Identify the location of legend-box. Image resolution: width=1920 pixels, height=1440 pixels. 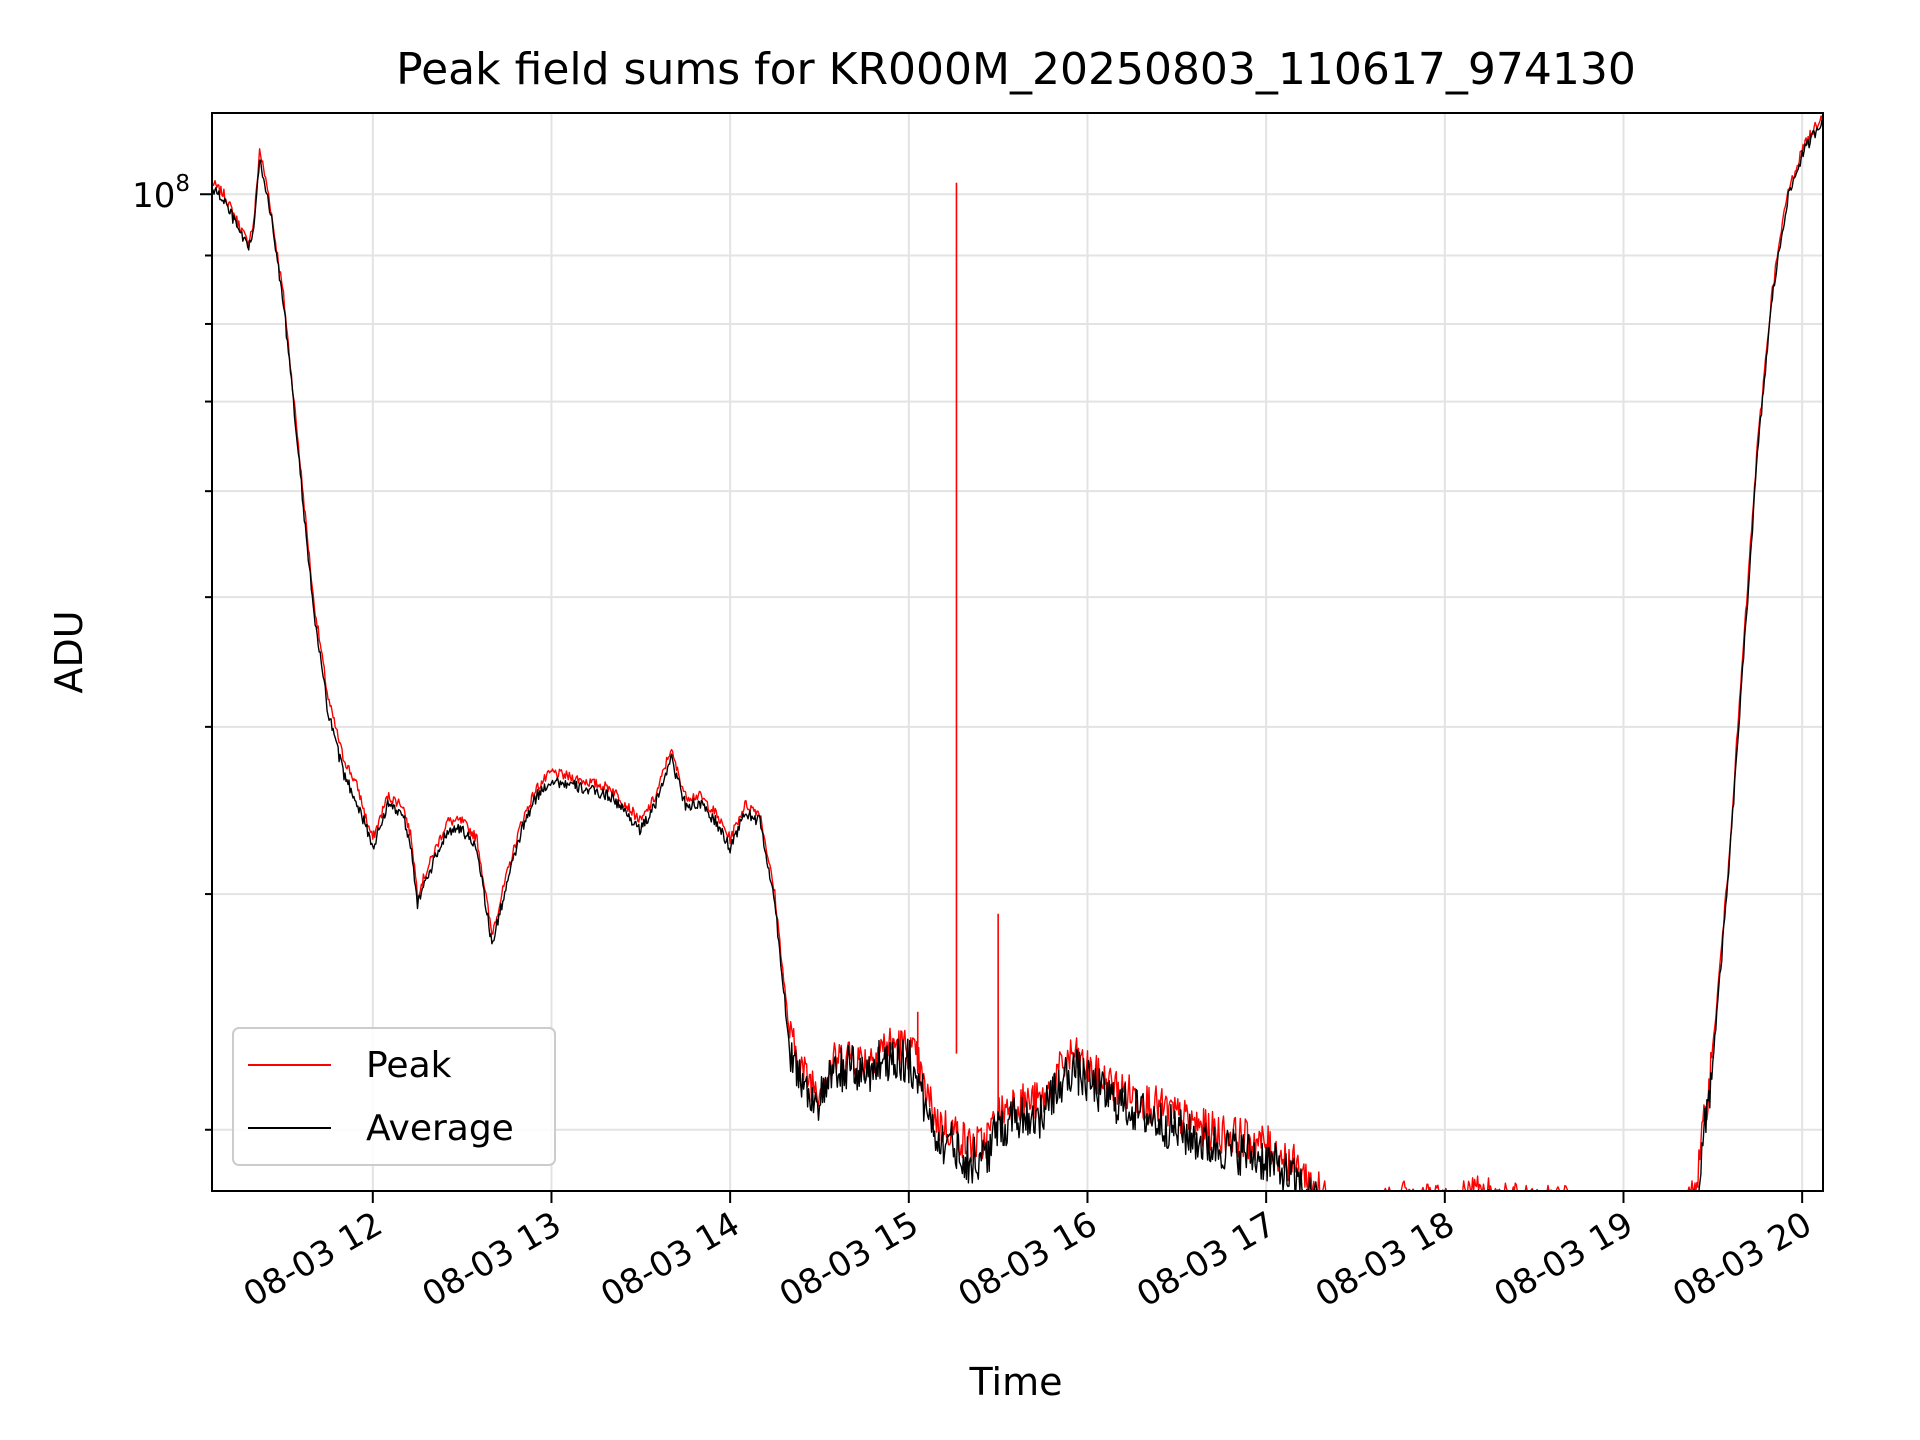
(394, 1096).